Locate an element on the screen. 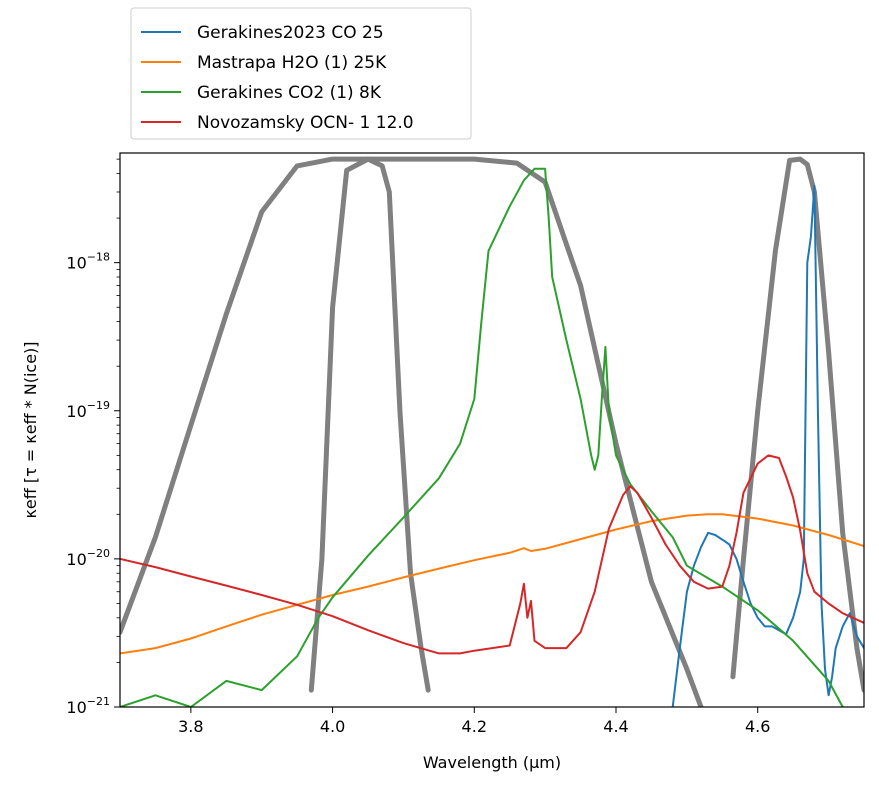 The image size is (879, 789). x-axis-label: Wavelength (μm) is located at coordinates (492, 762).